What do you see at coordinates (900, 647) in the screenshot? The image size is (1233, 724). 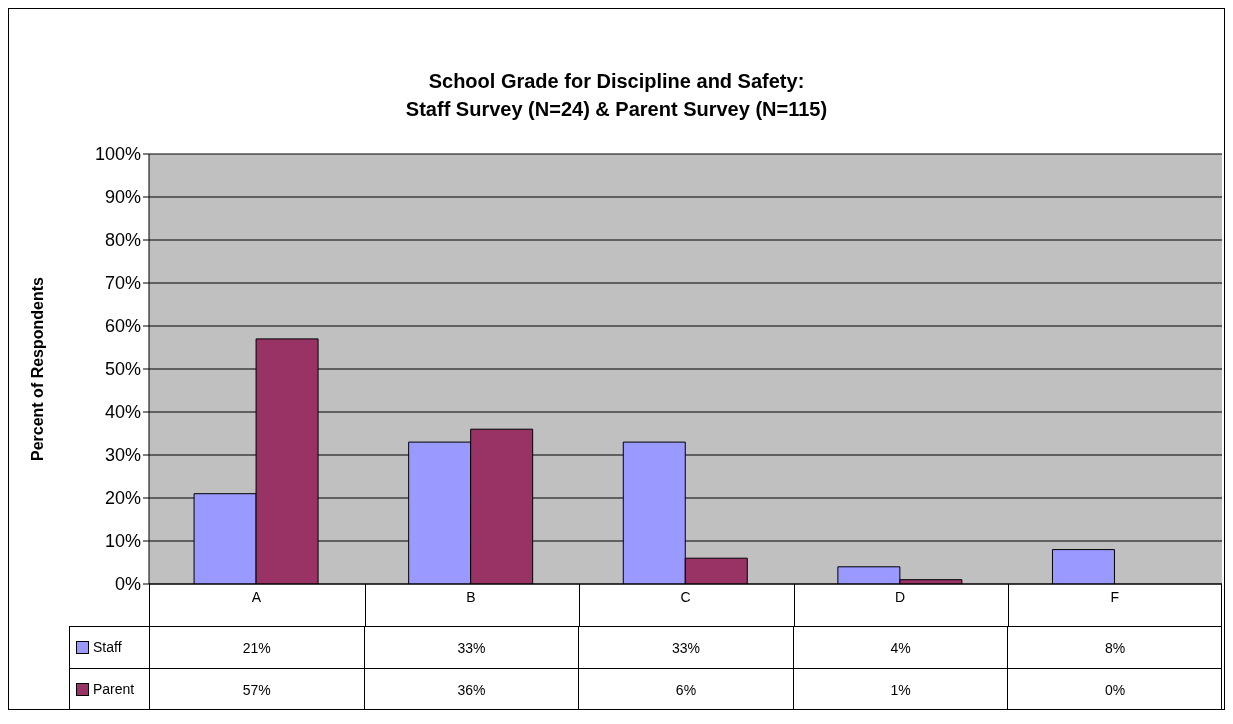 I see `data-label: 4%` at bounding box center [900, 647].